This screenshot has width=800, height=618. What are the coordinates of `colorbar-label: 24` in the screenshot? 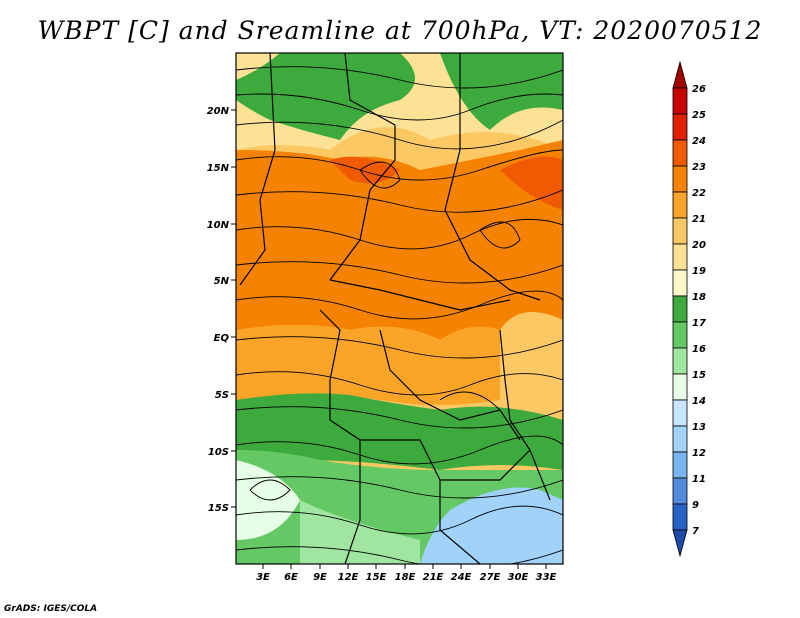 It's located at (699, 141).